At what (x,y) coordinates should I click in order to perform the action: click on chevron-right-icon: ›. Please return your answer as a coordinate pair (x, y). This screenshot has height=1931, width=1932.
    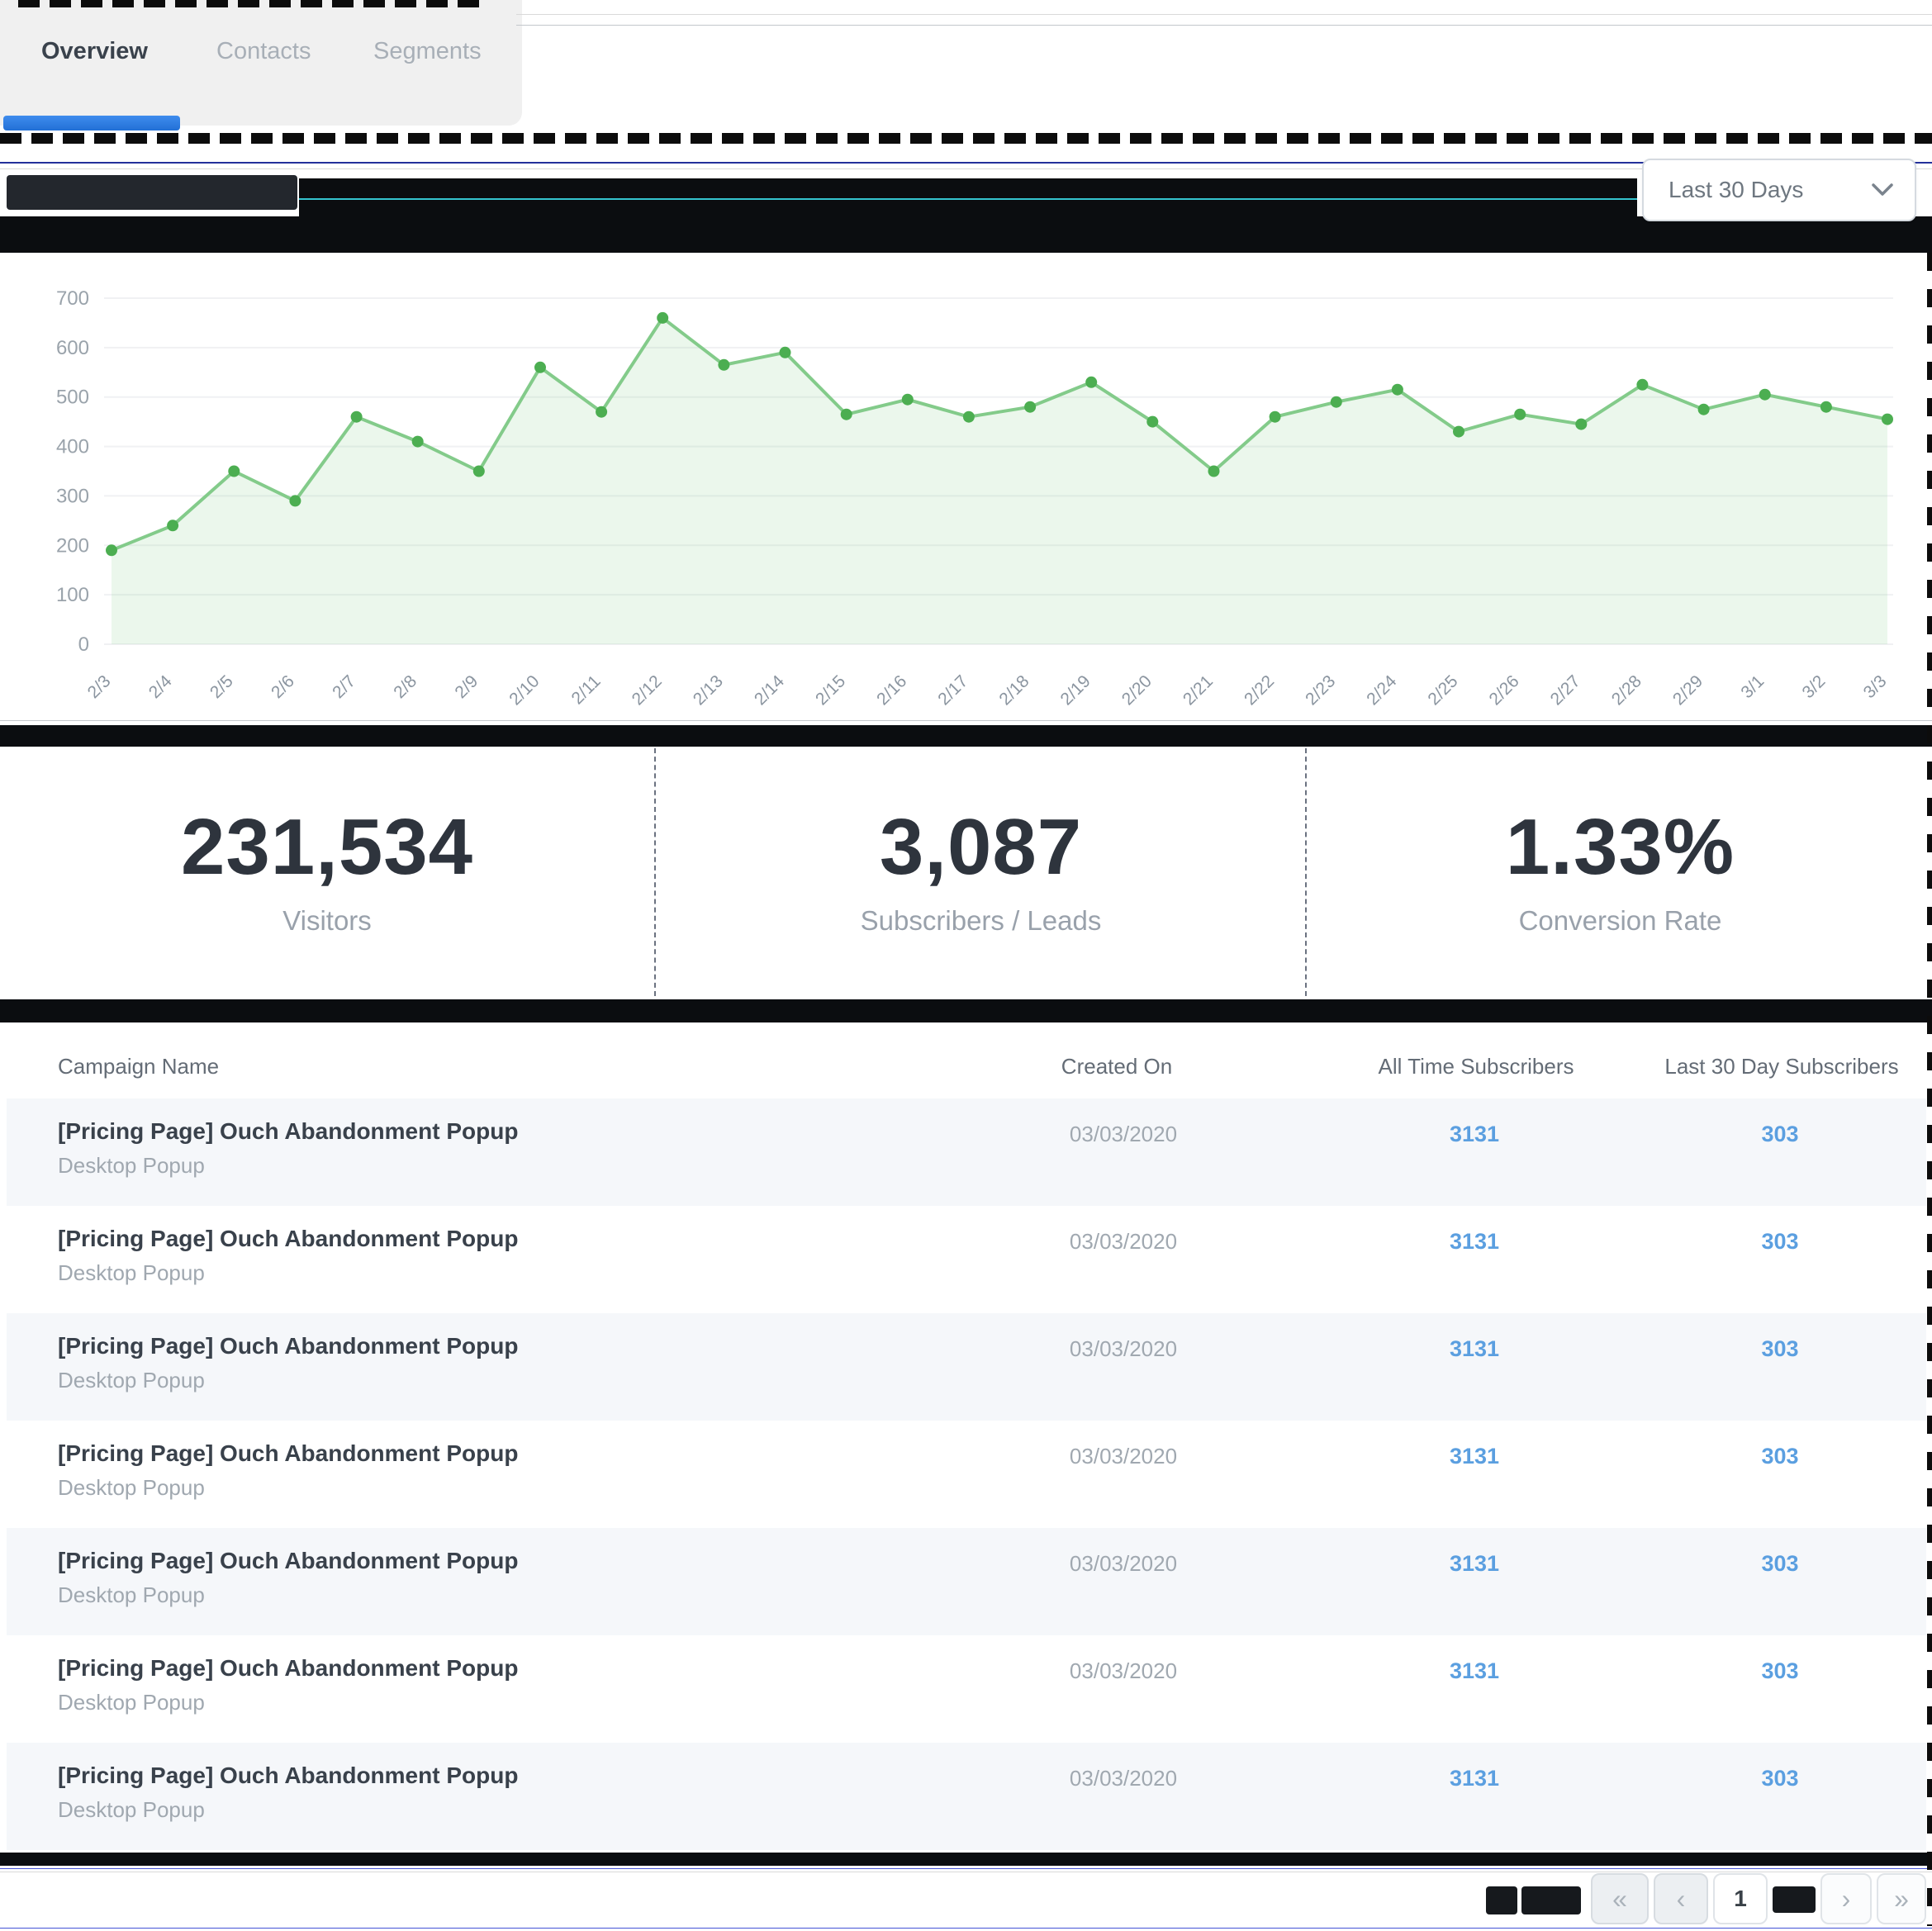
    Looking at the image, I should click on (1846, 1899).